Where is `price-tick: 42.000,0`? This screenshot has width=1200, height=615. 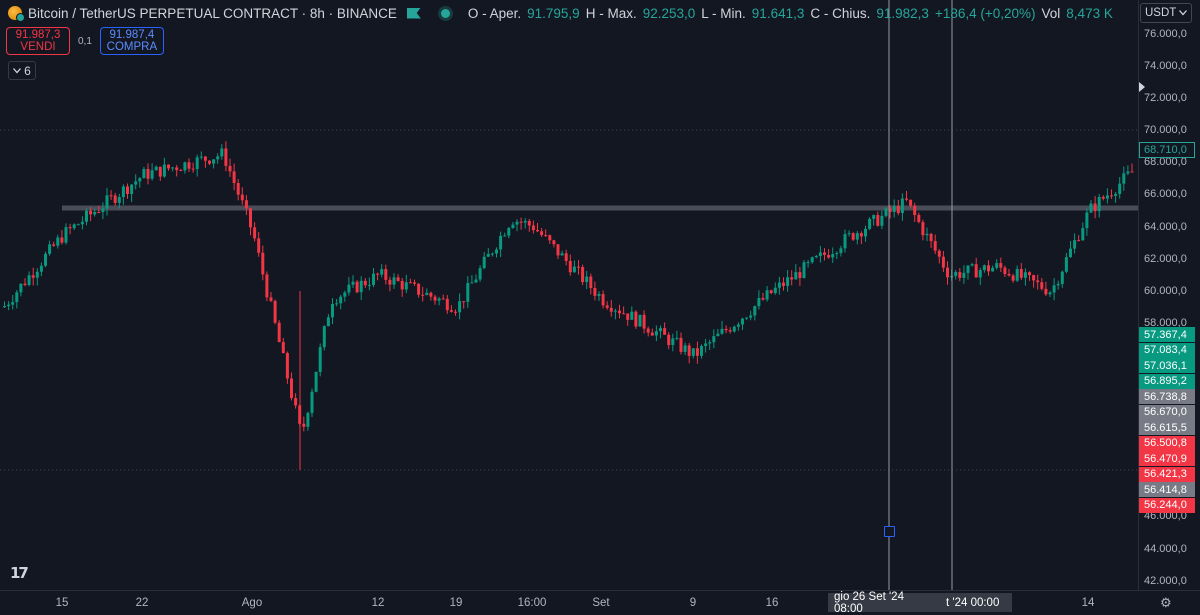 price-tick: 42.000,0 is located at coordinates (1165, 581).